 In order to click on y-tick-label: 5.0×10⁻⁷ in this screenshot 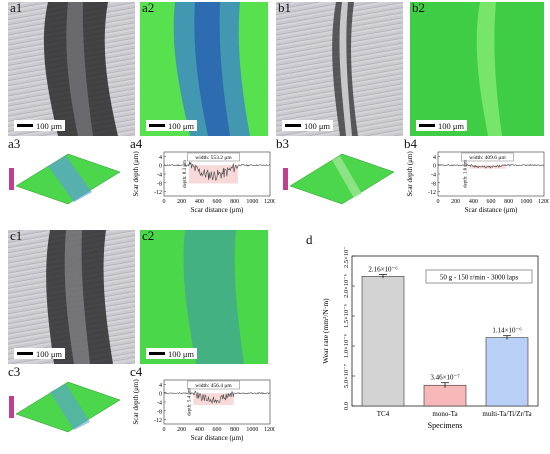, I will do `click(346, 376)`.